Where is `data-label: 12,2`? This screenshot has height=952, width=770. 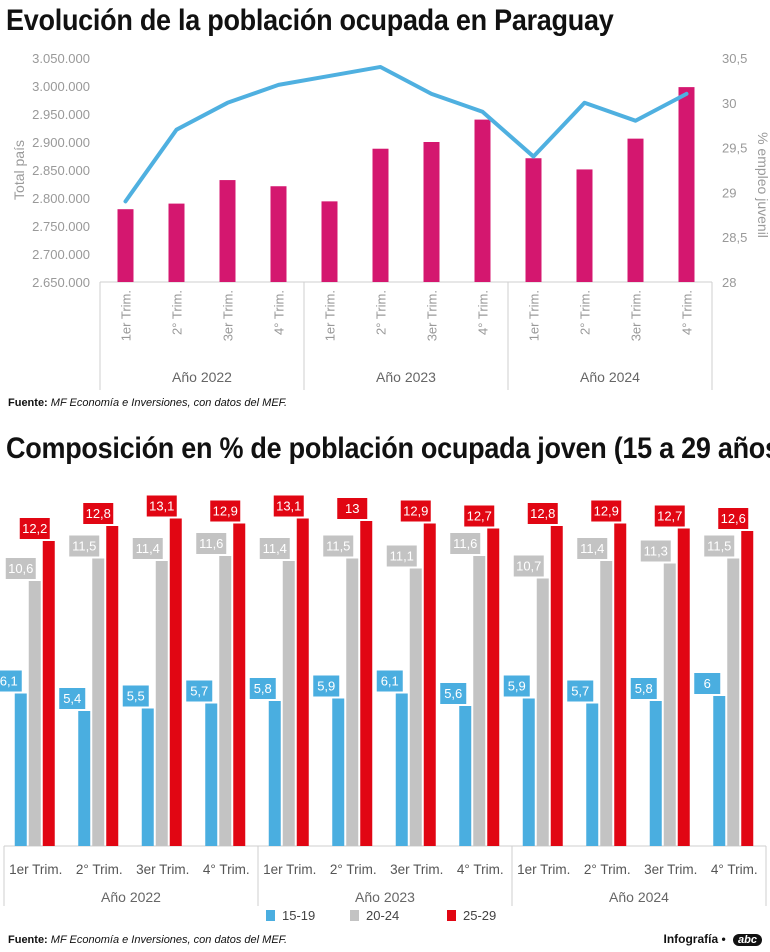 data-label: 12,2 is located at coordinates (34, 528).